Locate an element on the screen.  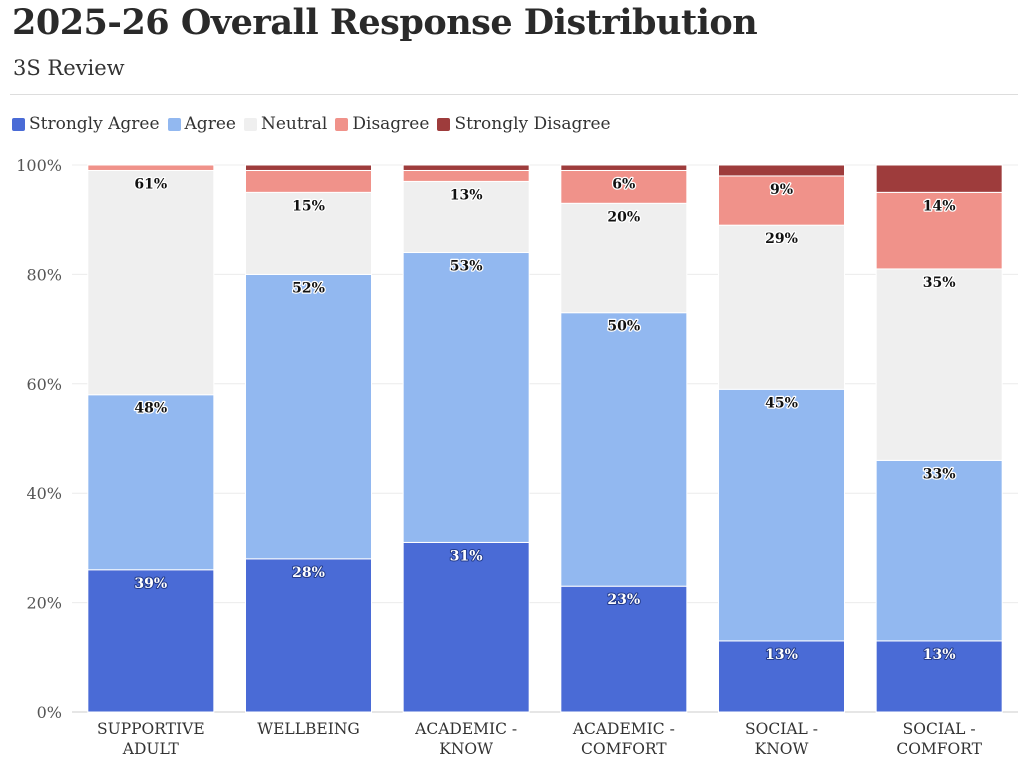
y-tick-label: 60% is located at coordinates (44, 384).